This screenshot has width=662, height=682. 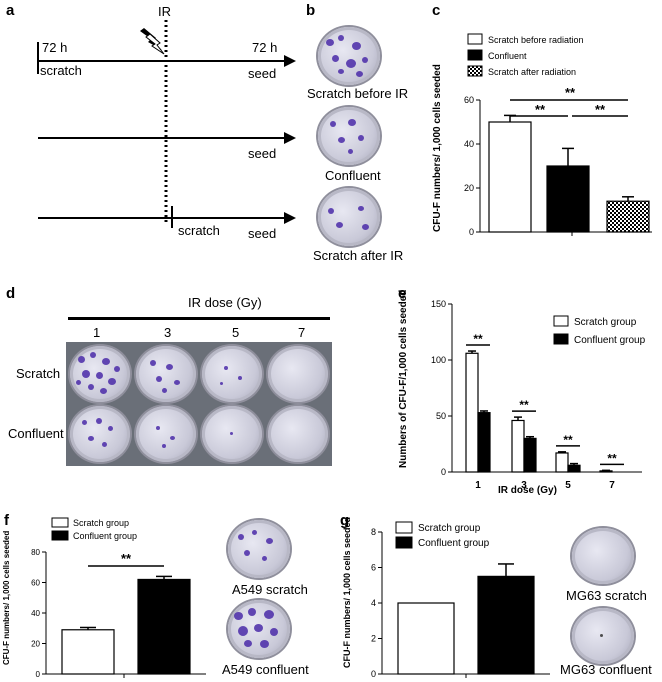 I want to click on petri-dish-scratch-after, so click(x=349, y=217).